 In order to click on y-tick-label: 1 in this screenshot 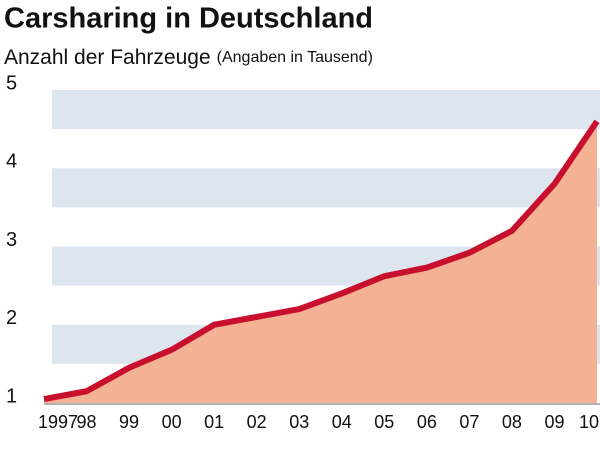, I will do `click(11, 396)`.